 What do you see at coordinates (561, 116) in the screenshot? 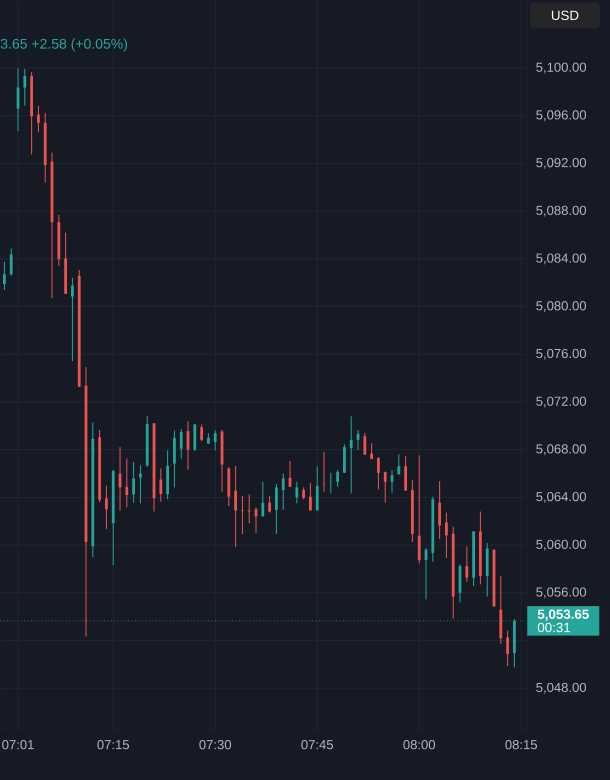
I see `y-tick-label: 5,096.00` at bounding box center [561, 116].